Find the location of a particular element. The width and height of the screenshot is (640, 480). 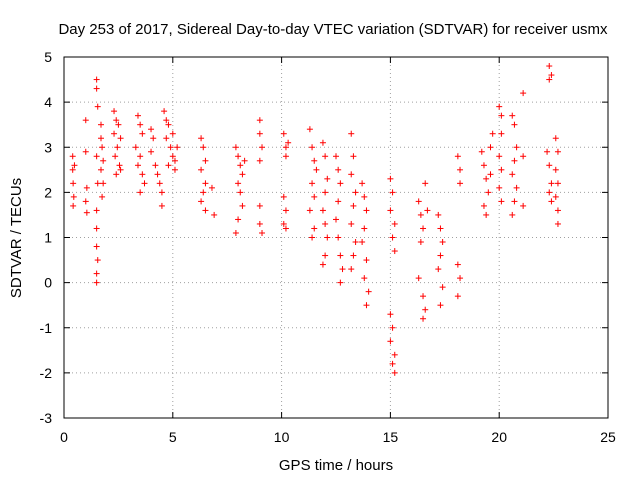

y-tick-labels: -3 -2 -1 0 1 2 3 4 5 is located at coordinates (46, 237).